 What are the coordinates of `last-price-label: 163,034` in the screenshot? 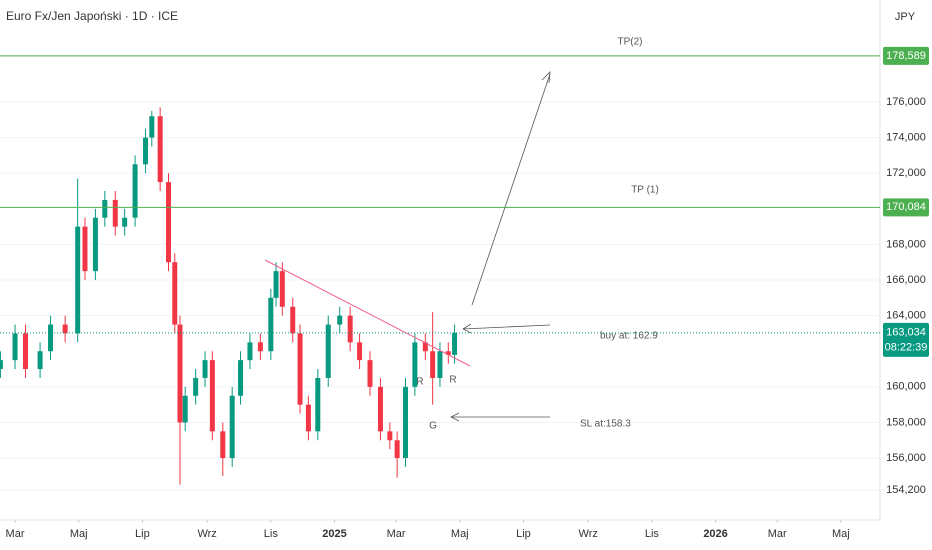 It's located at (906, 333).